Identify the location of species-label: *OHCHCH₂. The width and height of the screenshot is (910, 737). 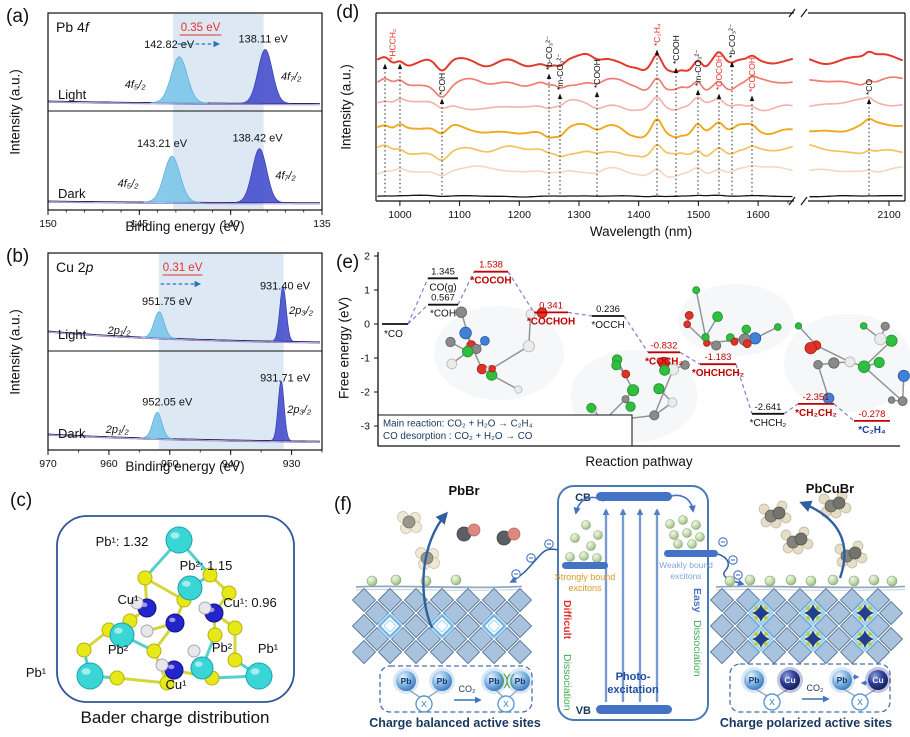
(718, 373).